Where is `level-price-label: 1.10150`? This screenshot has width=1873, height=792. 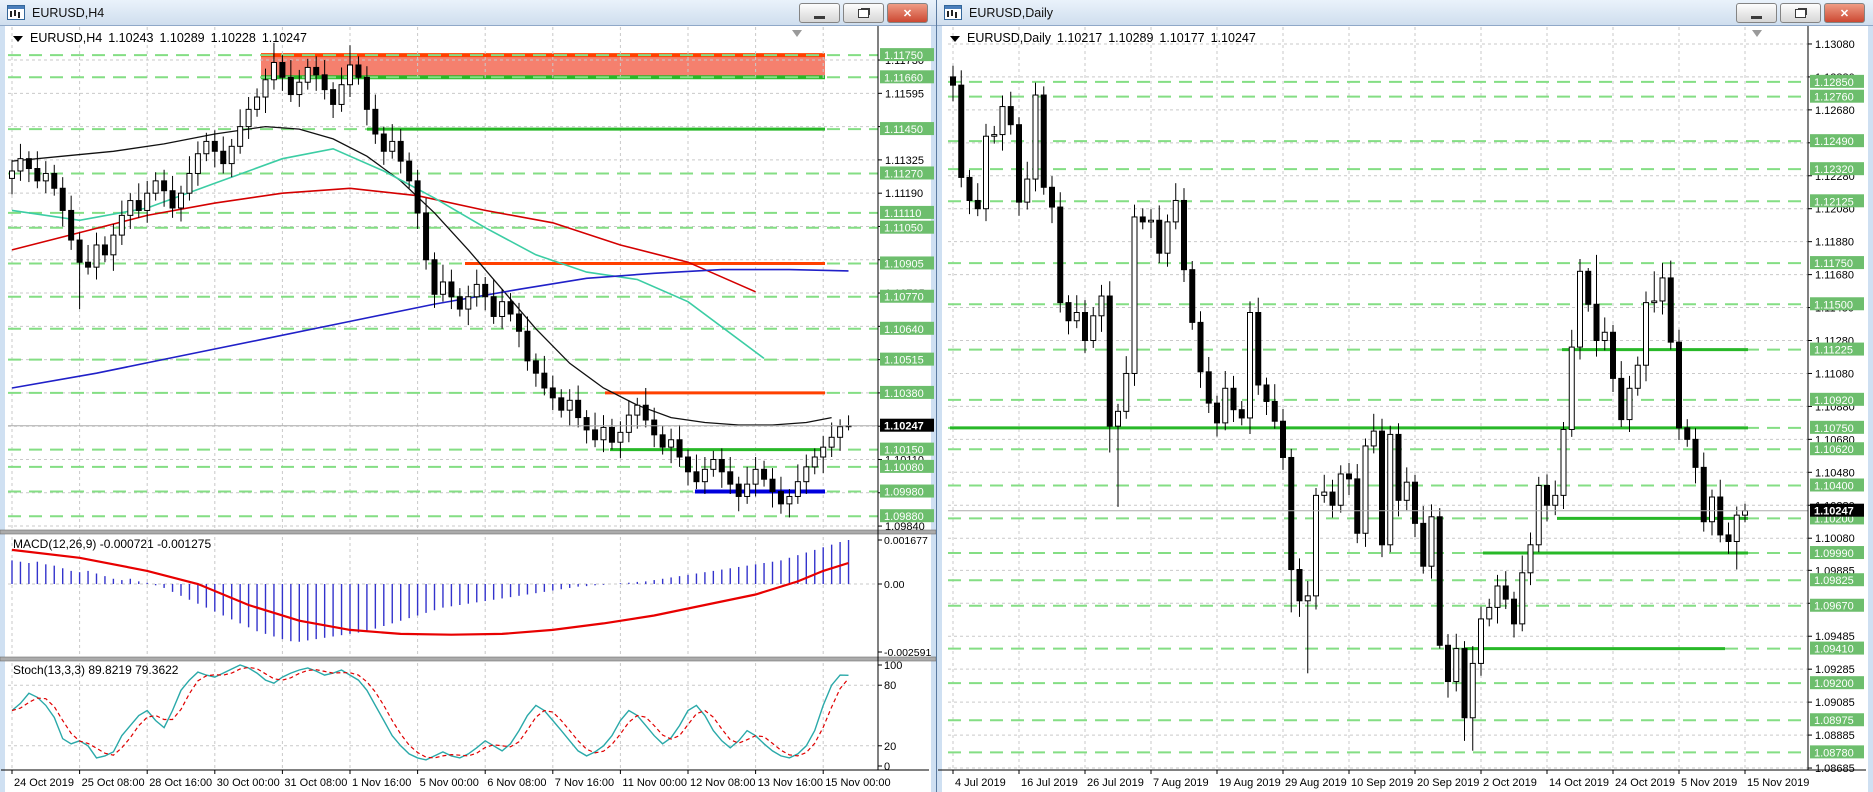
level-price-label: 1.10150 is located at coordinates (904, 451).